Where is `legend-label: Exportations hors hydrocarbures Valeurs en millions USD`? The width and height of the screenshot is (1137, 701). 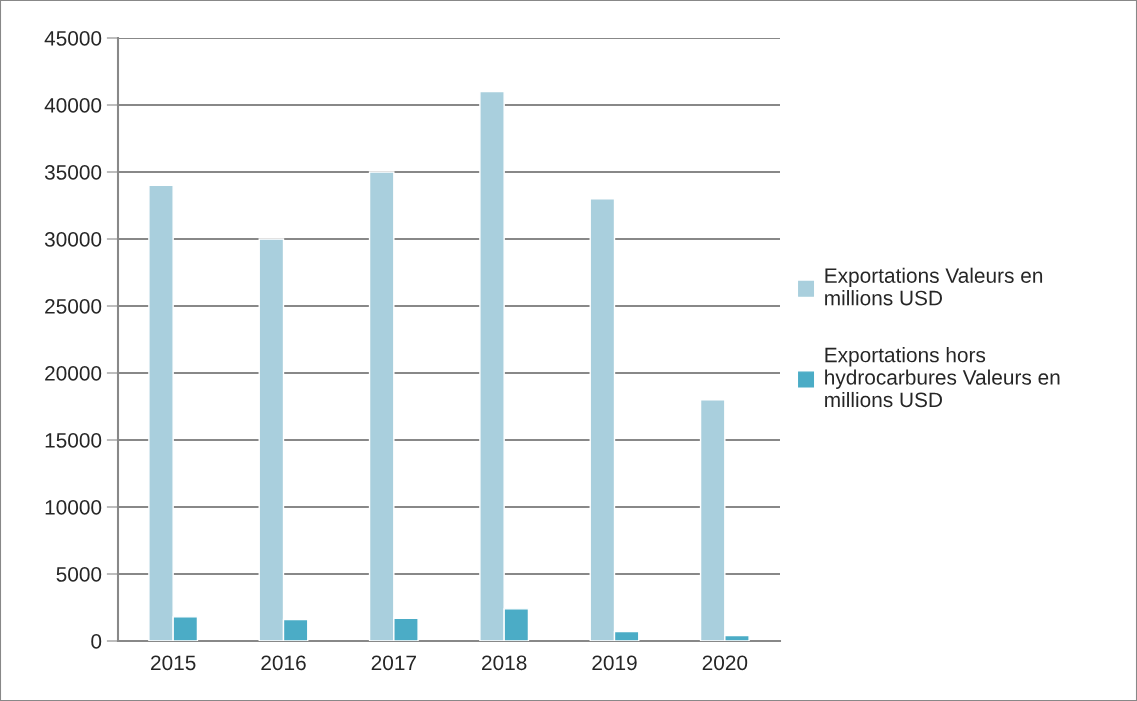 legend-label: Exportations hors hydrocarbures Valeurs en millions USD is located at coordinates (942, 377).